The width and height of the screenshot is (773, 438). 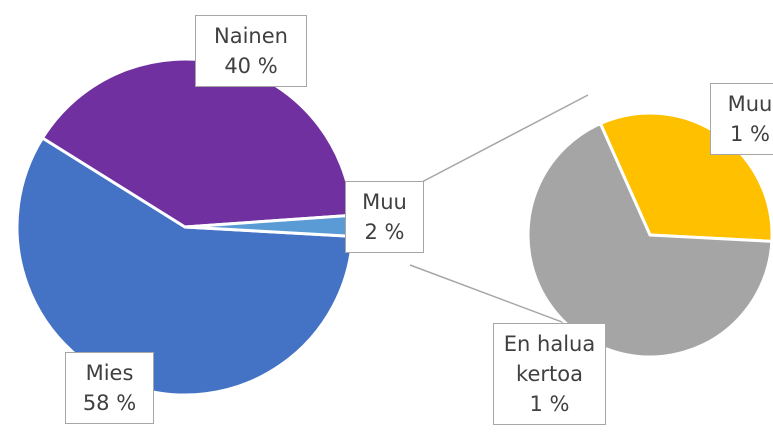 I want to click on category-label: En halua kertoa, so click(x=549, y=359).